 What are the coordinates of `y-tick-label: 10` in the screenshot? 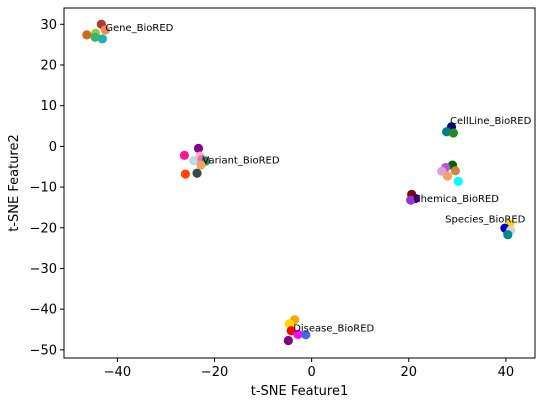 It's located at (48, 106).